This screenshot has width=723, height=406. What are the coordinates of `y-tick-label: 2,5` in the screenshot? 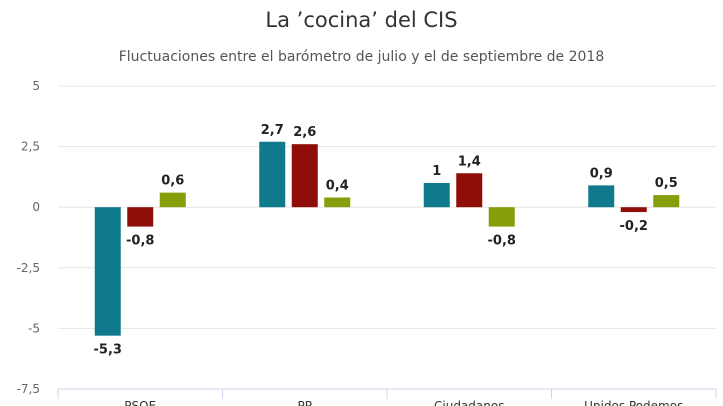 It's located at (30, 147).